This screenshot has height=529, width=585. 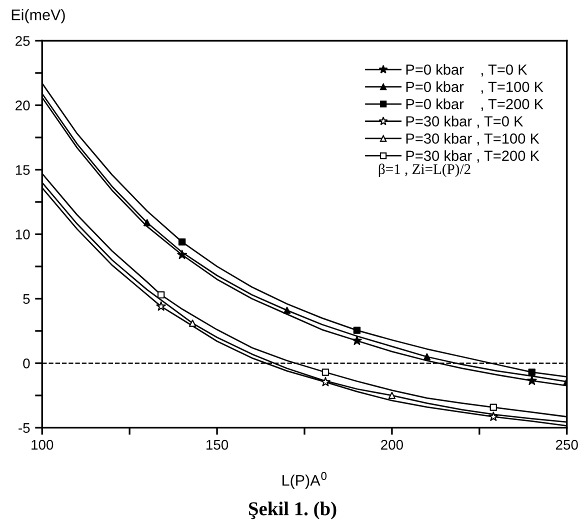 What do you see at coordinates (475, 87) in the screenshot?
I see `legend-label: P=0 kbar , T=100 K` at bounding box center [475, 87].